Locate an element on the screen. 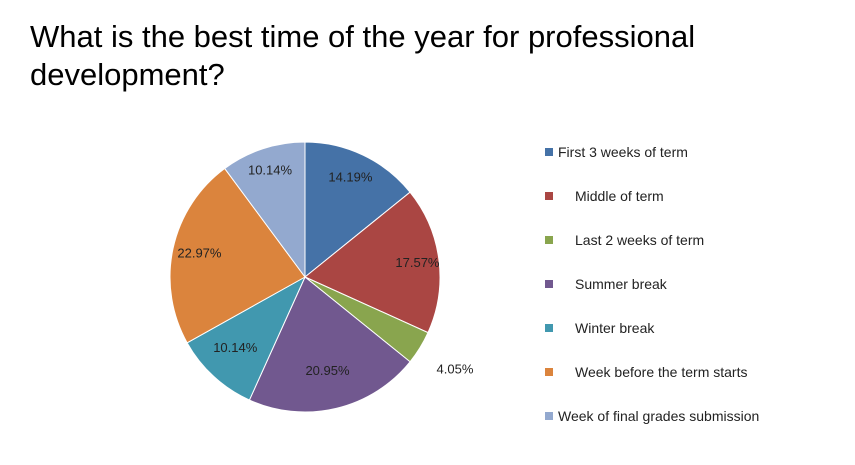  legend-item-6: Week before the term starts is located at coordinates (646, 372).